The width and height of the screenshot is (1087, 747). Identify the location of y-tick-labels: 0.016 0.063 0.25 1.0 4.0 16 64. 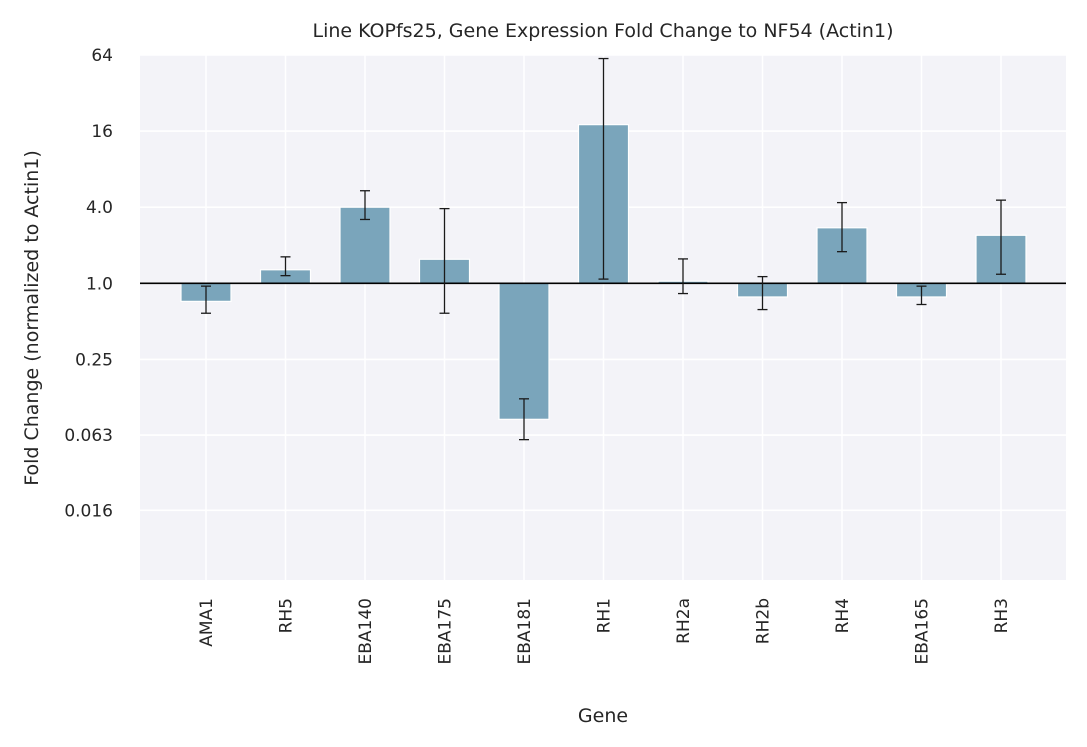
(88, 283).